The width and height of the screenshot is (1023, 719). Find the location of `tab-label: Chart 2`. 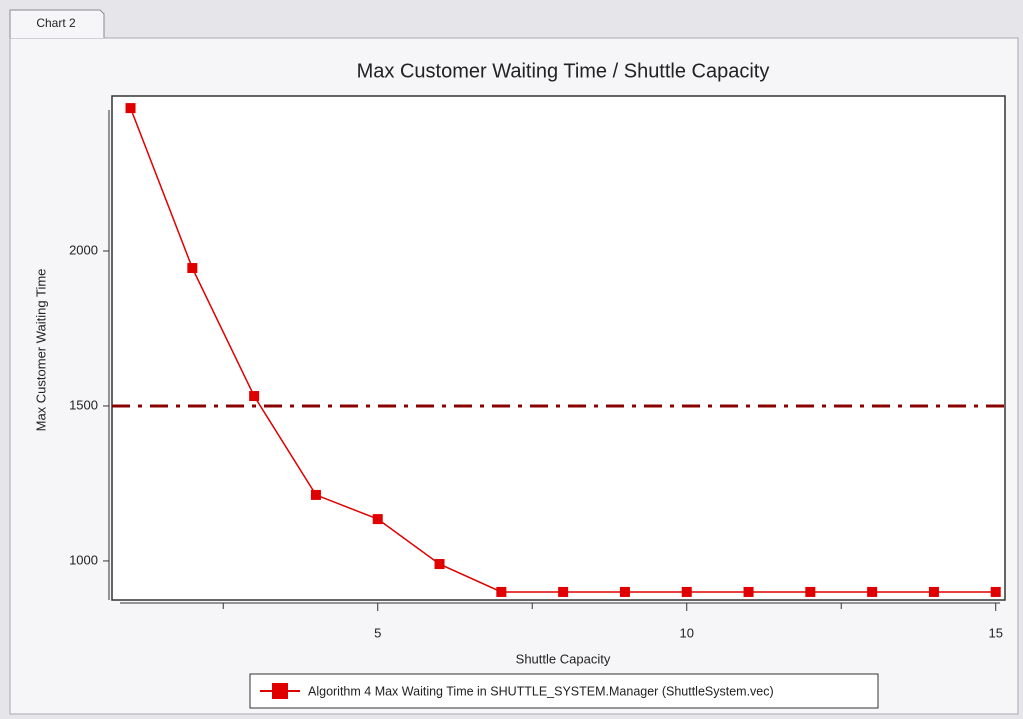

tab-label: Chart 2 is located at coordinates (56, 23).